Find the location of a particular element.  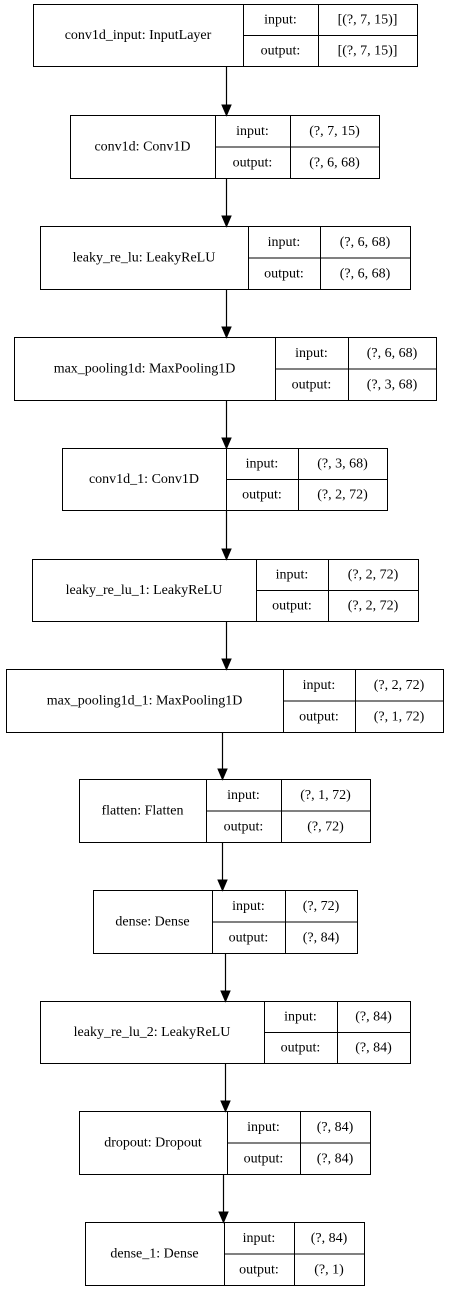

input-shape: (?, 7, 15) is located at coordinates (334, 131).